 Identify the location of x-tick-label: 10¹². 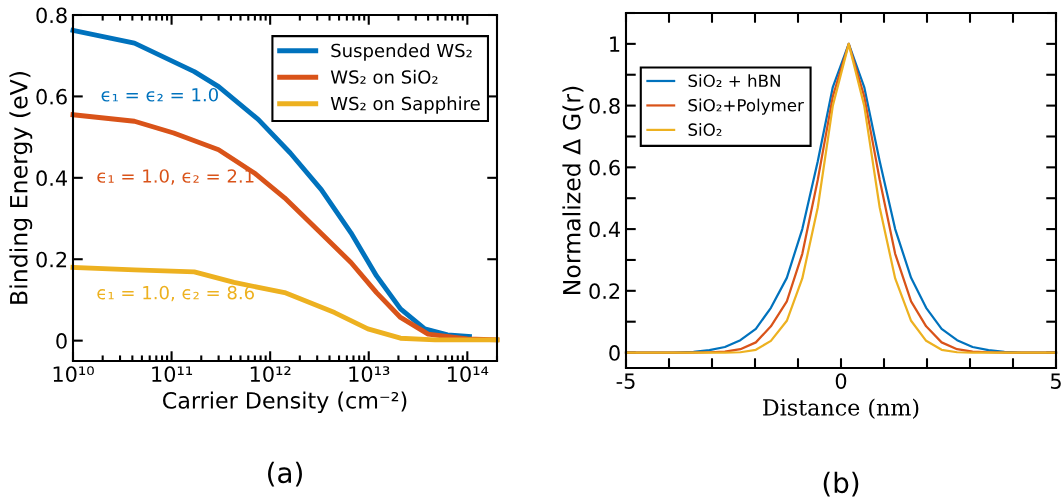
(270, 374).